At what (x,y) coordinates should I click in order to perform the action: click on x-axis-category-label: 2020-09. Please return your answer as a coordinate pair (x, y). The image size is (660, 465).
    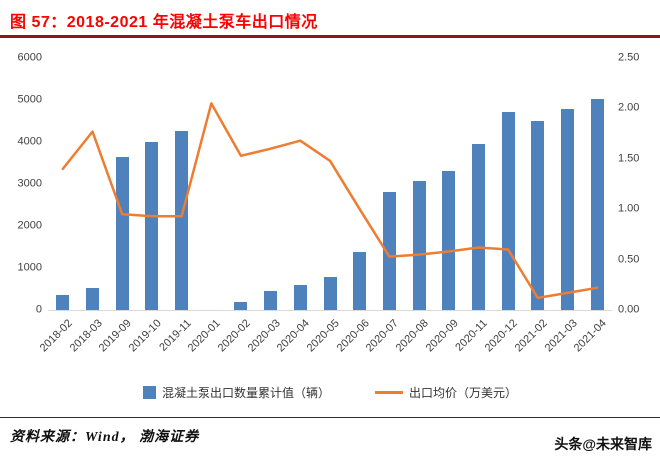
    Looking at the image, I should click on (442, 336).